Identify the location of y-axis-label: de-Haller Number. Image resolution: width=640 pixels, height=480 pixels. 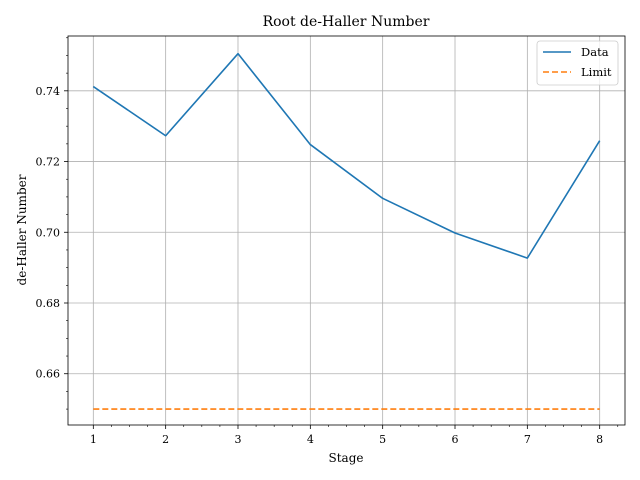
(22, 229).